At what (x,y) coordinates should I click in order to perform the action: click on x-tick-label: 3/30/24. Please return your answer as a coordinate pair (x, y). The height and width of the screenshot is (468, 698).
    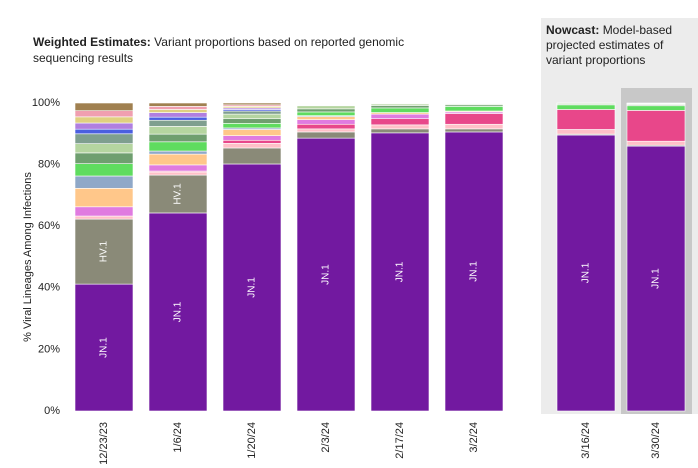
    Looking at the image, I should click on (656, 440).